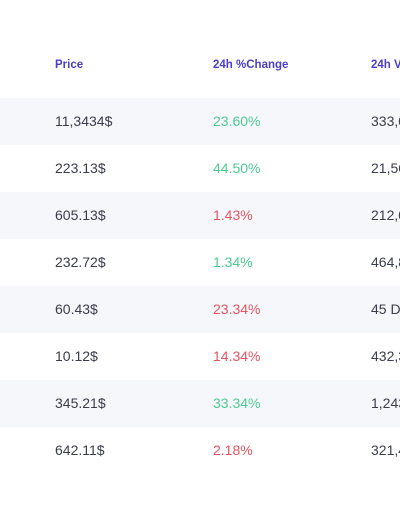  I want to click on volume-cell: 212,0, so click(385, 215).